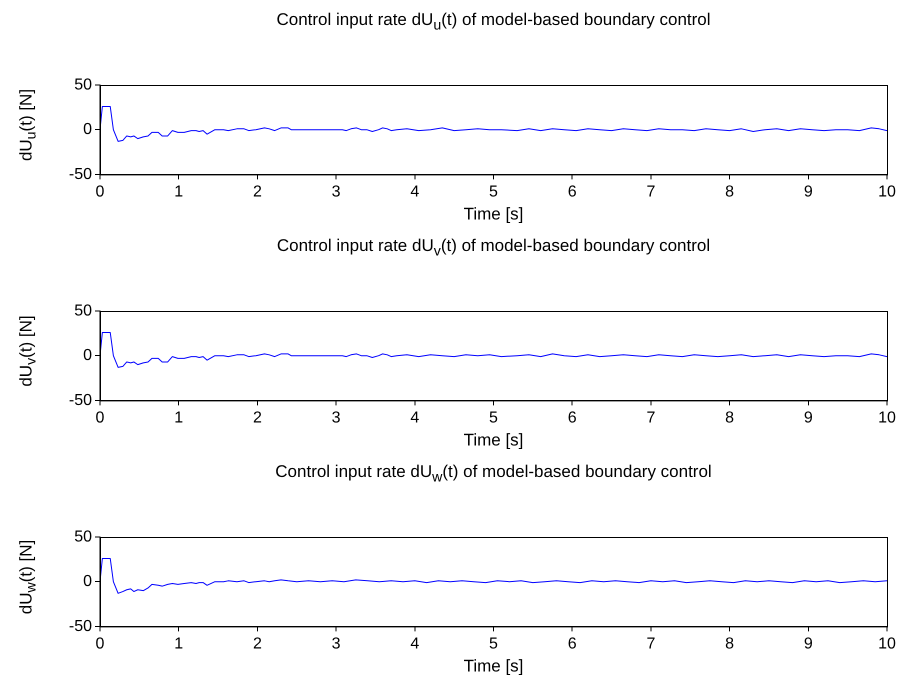 The width and height of the screenshot is (910, 685). What do you see at coordinates (493, 474) in the screenshot?
I see `chart-title: Control input rate dU$_{w}$(t) of model-based boundary control` at bounding box center [493, 474].